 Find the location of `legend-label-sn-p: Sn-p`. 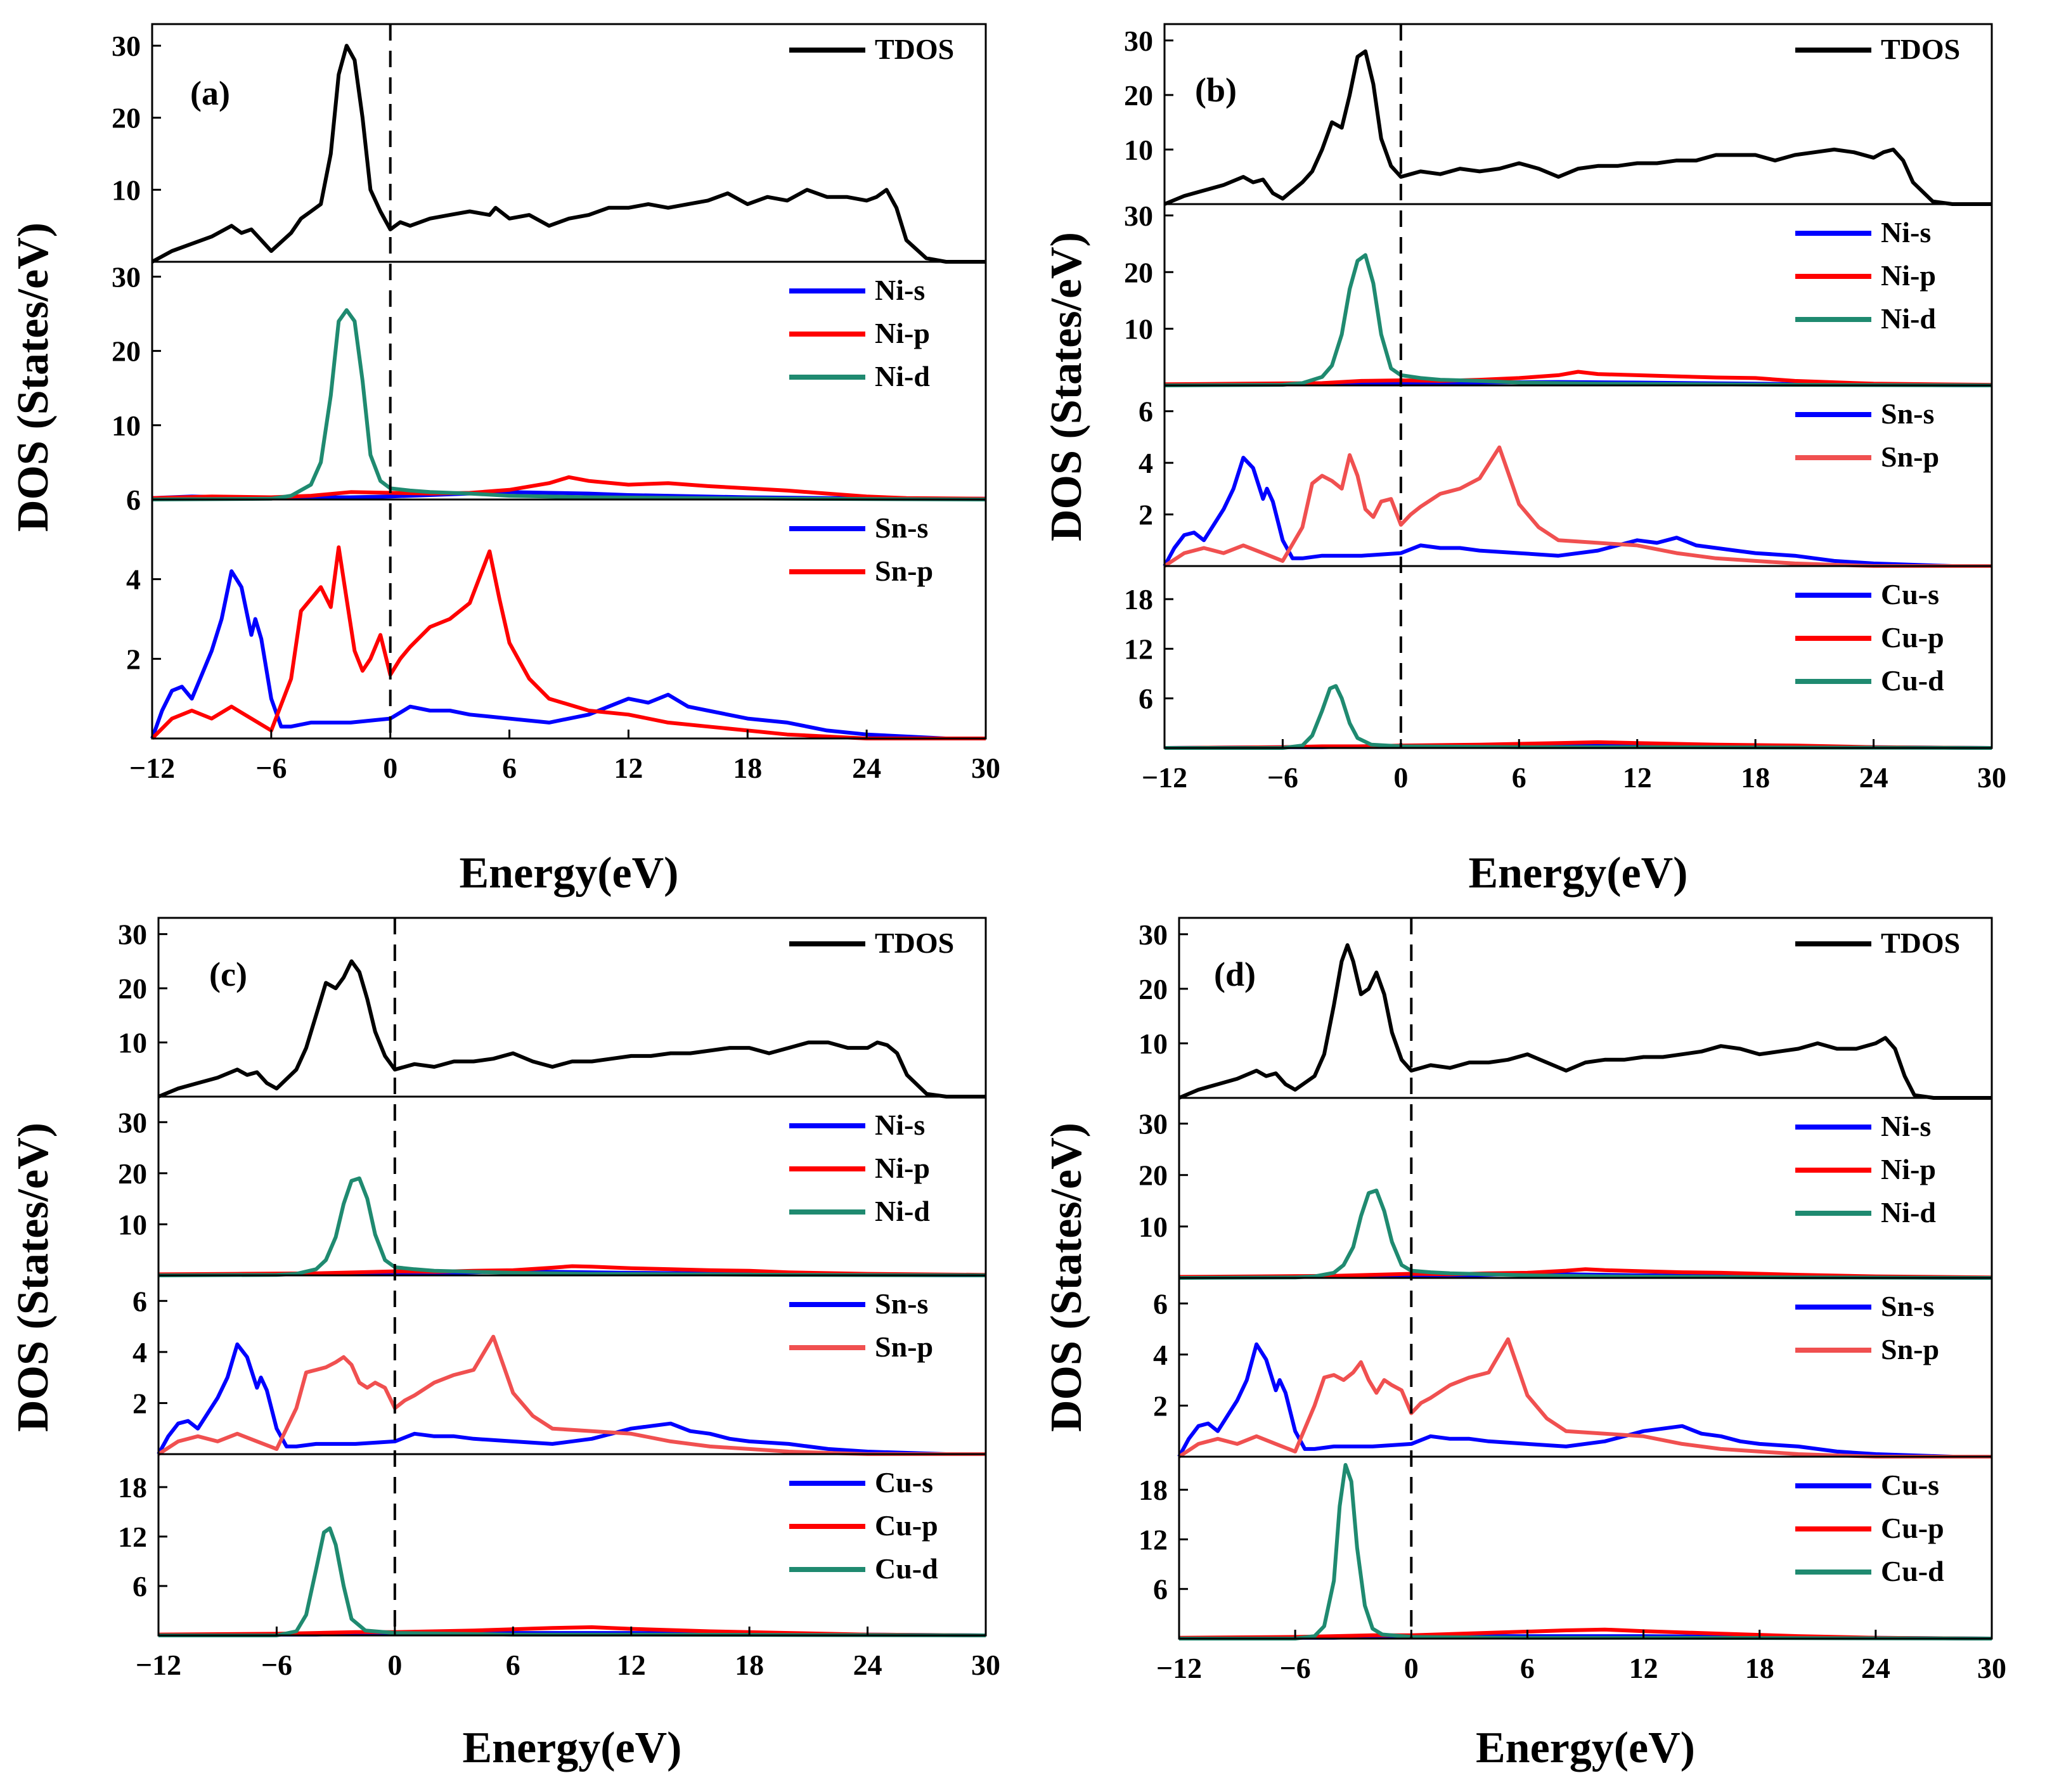

legend-label-sn-p: Sn-p is located at coordinates (904, 571).